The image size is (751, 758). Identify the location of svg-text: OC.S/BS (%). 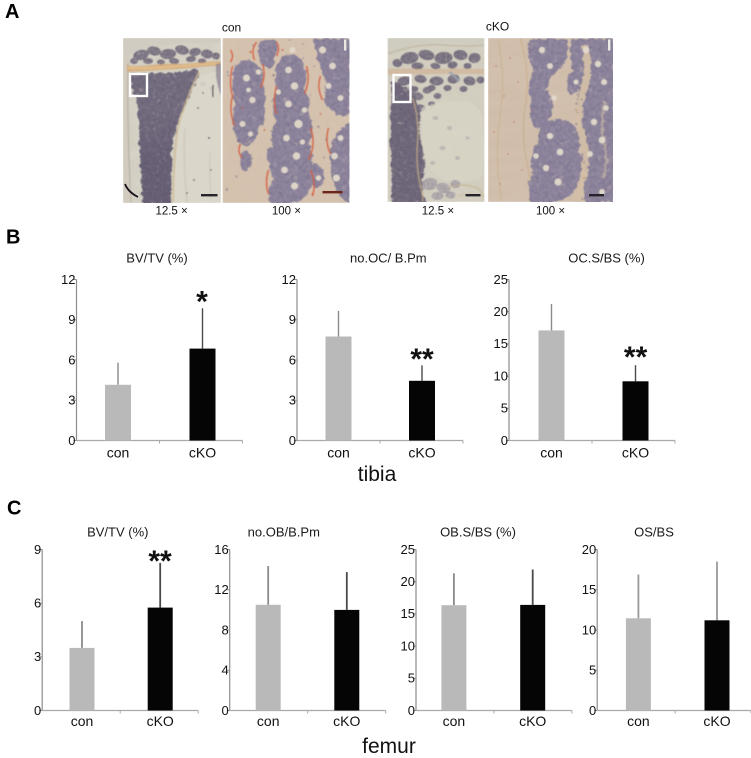
(606, 258).